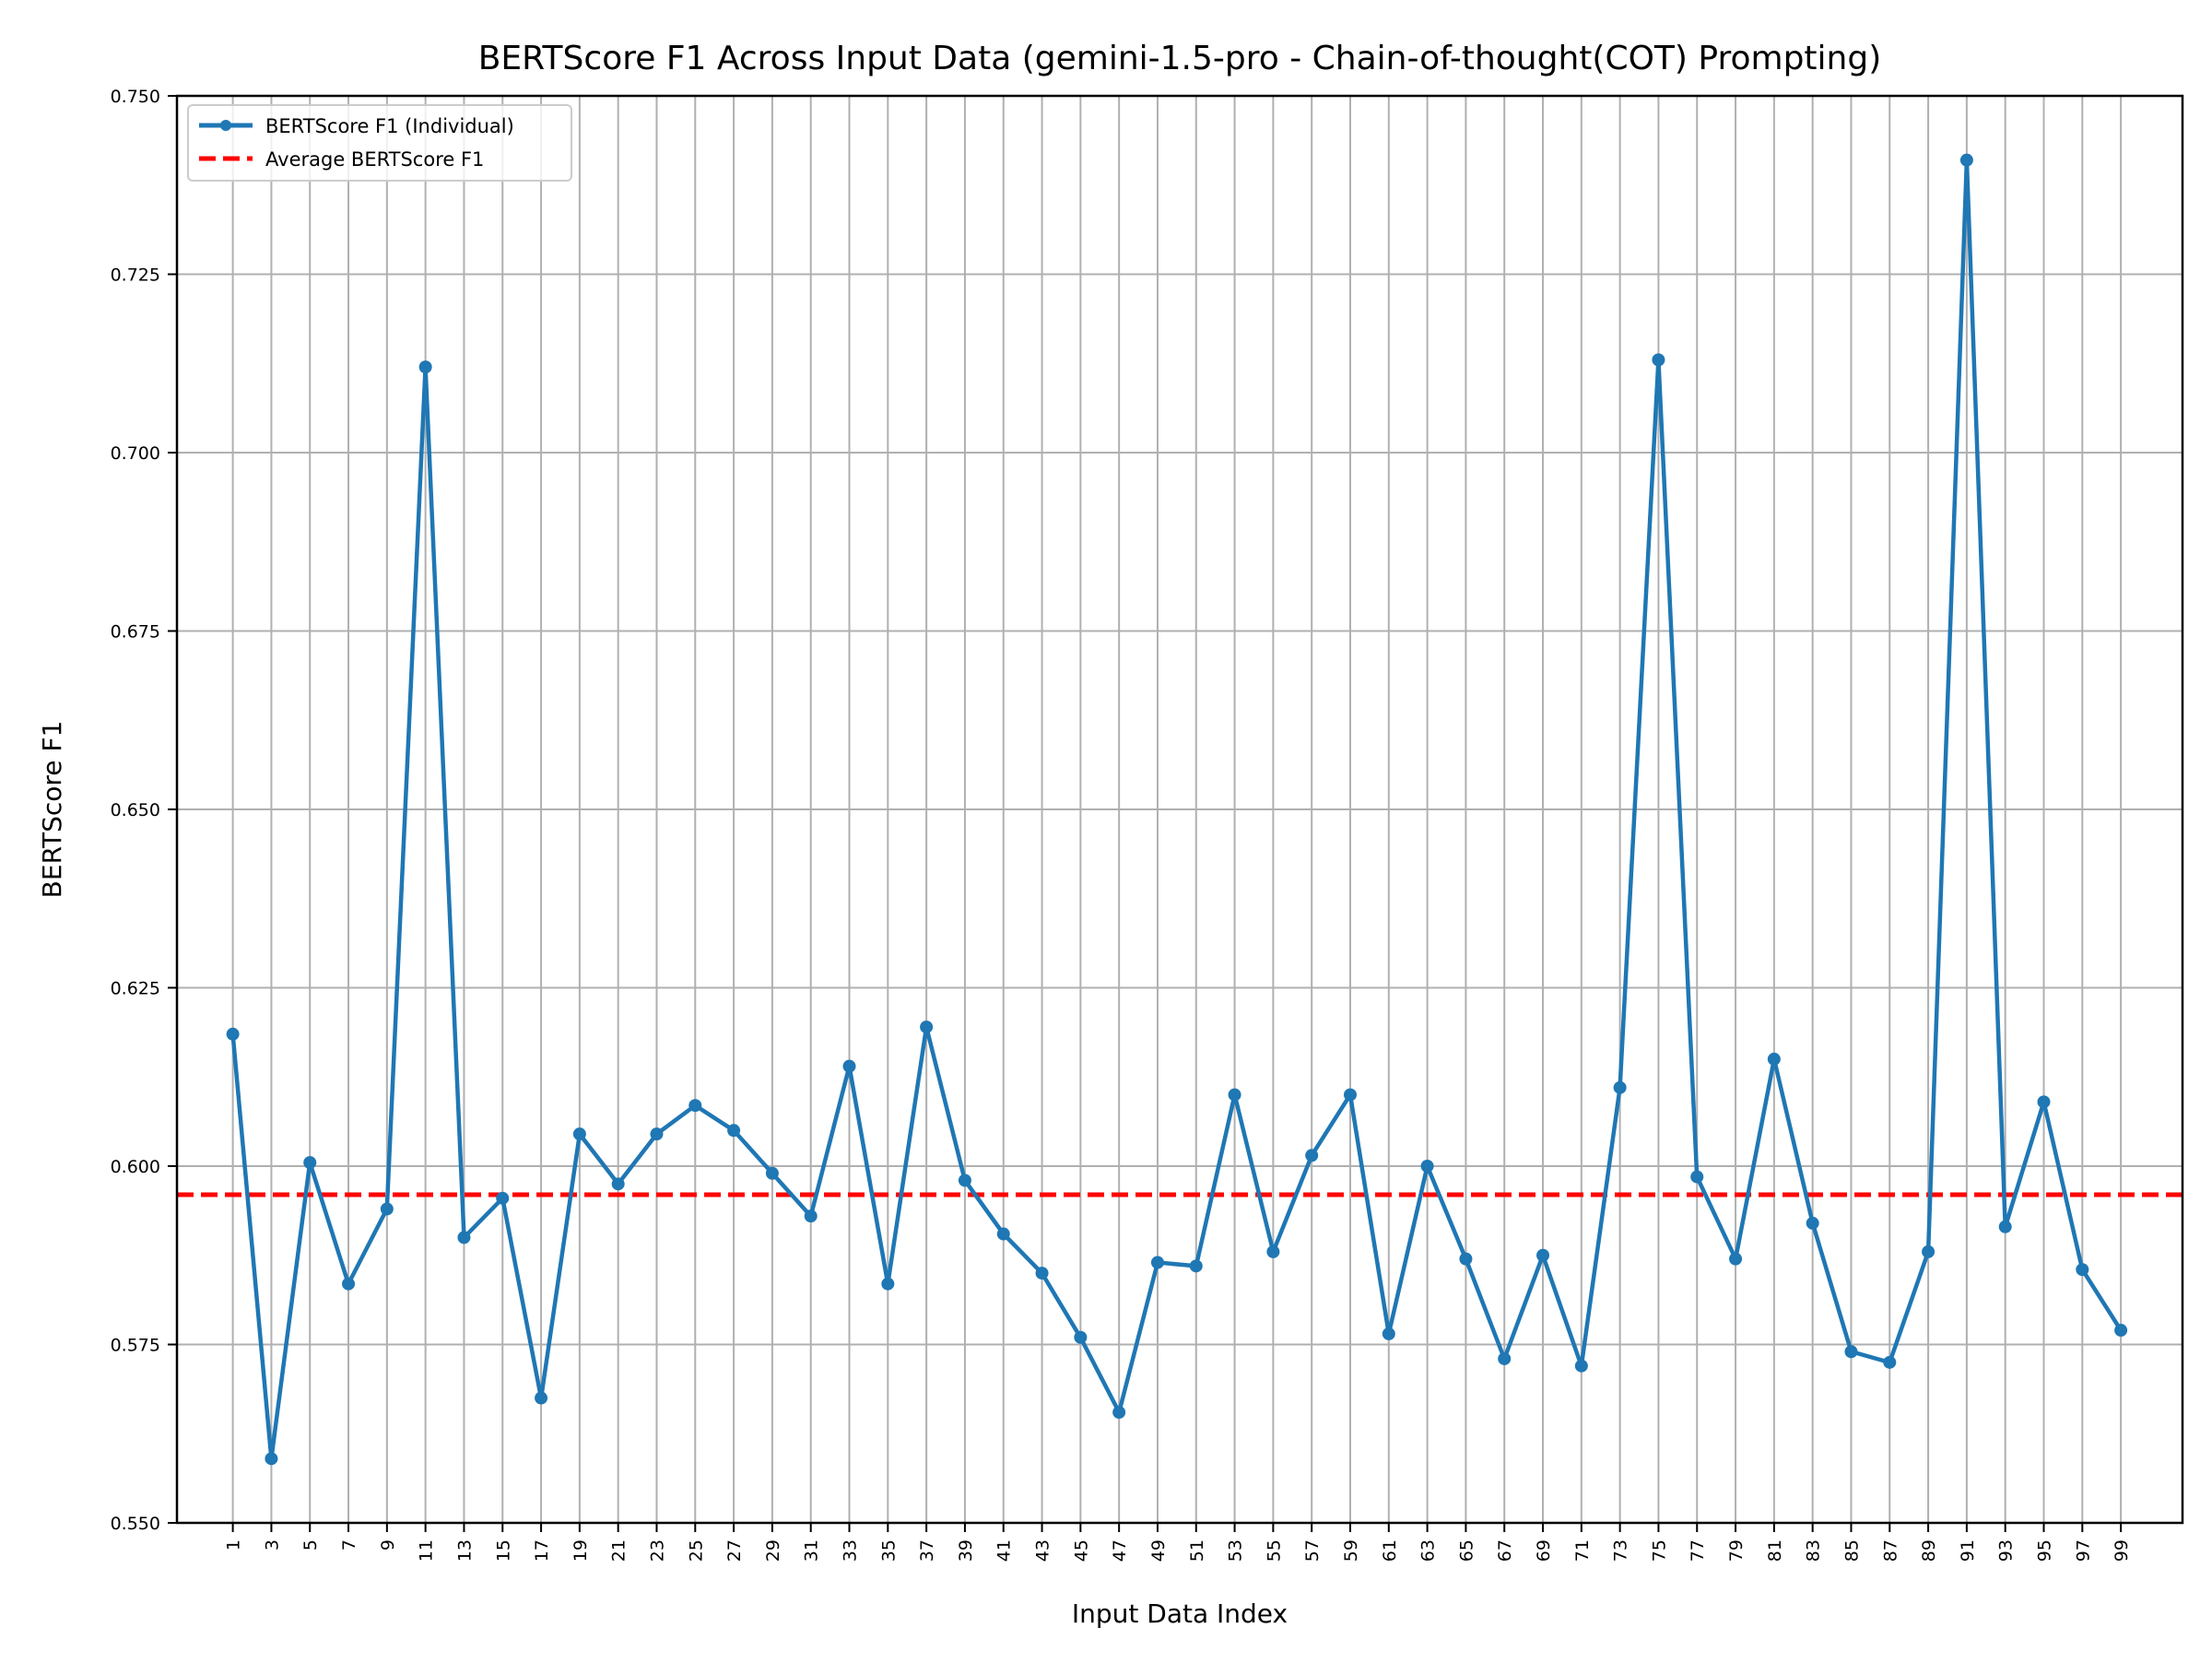  Describe the element at coordinates (272, 1545) in the screenshot. I see `x-tick-label: 3` at that location.